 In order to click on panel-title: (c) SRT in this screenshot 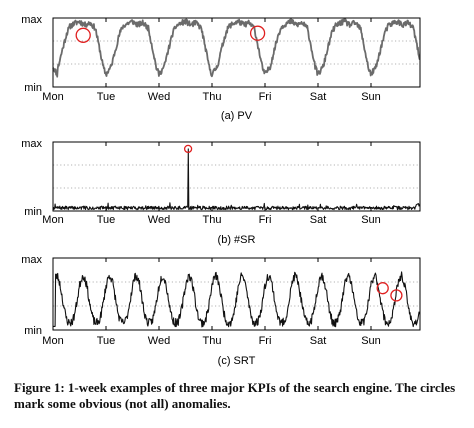, I will do `click(237, 361)`.